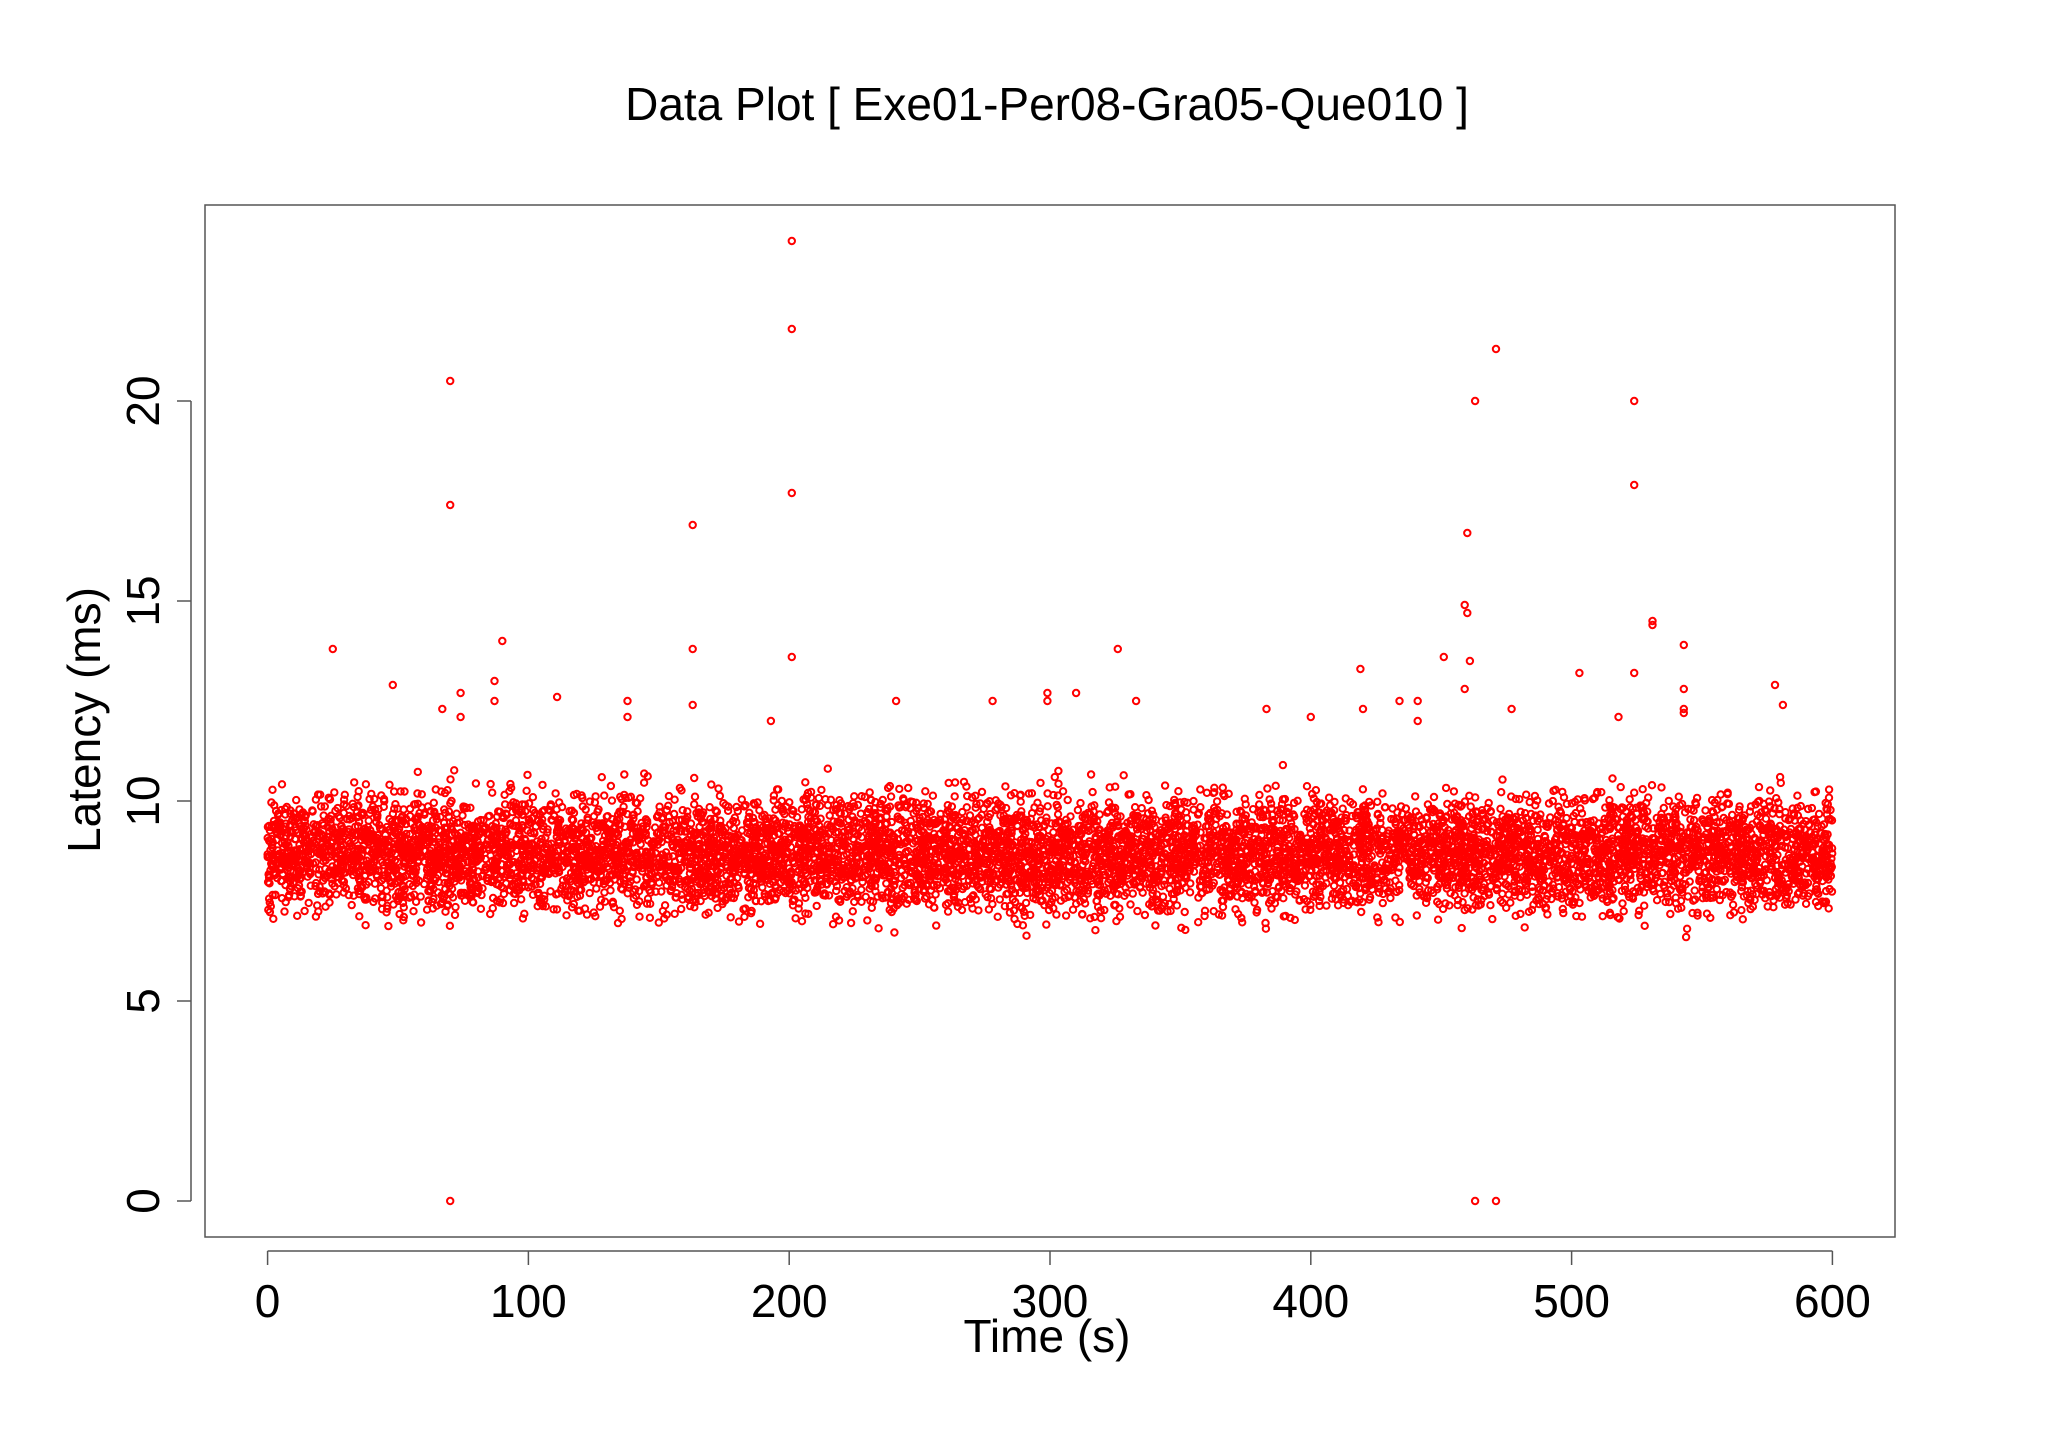 This screenshot has height=1445, width=2048. I want to click on y-tick-label: 0, so click(143, 1201).